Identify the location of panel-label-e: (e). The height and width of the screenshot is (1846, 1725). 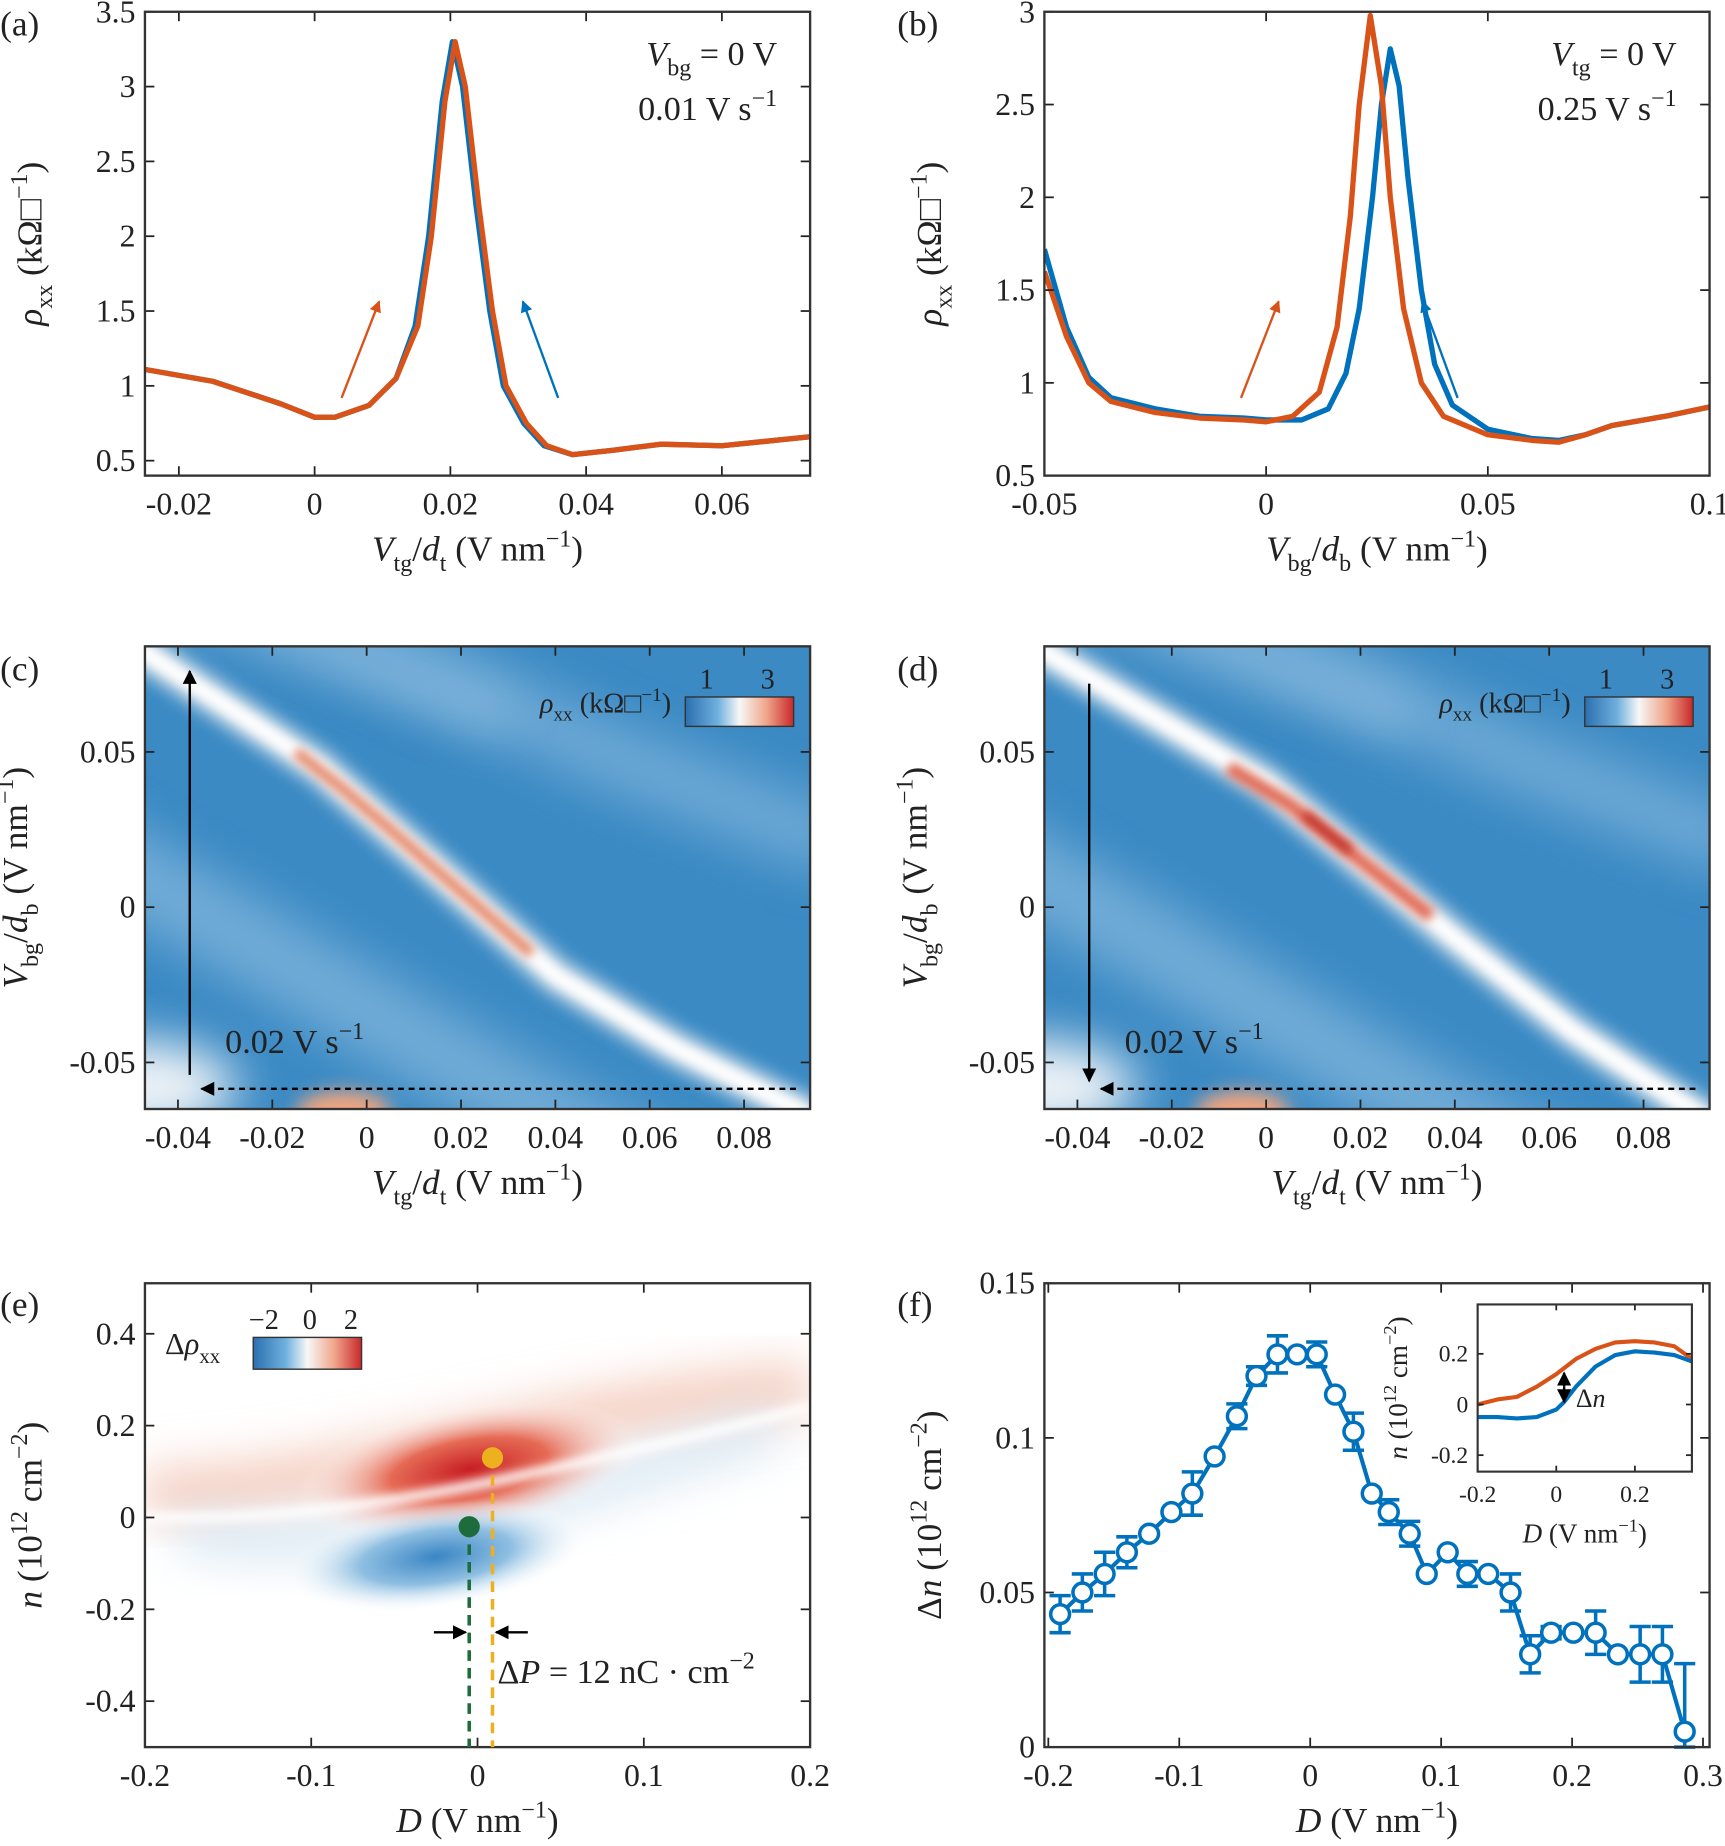
(19, 1304).